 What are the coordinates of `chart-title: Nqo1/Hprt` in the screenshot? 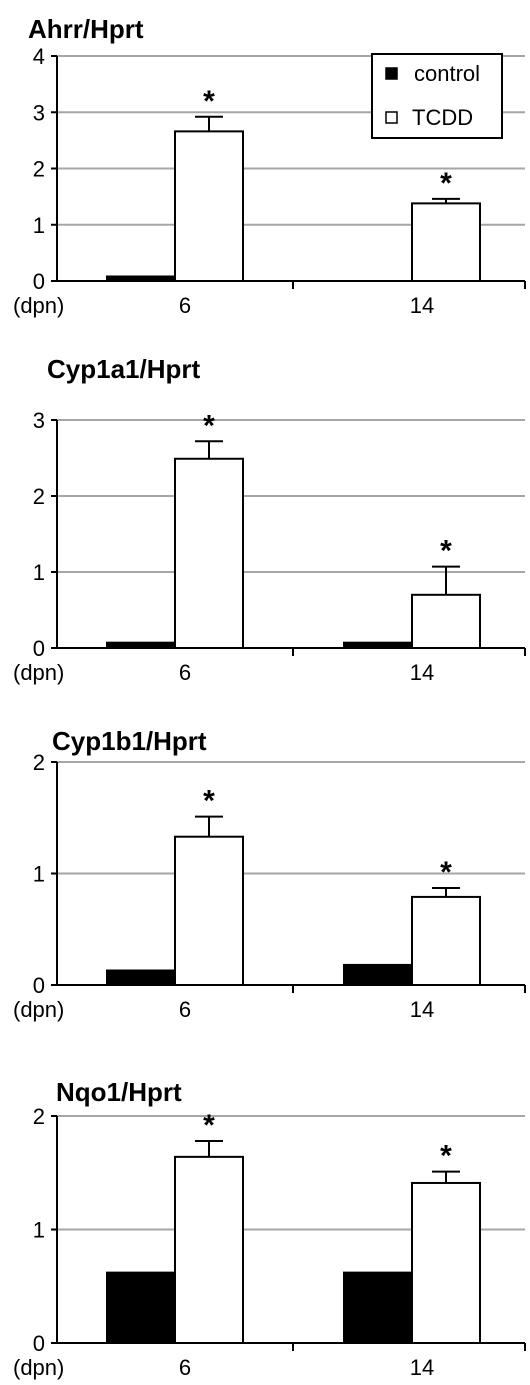 It's located at (119, 1092).